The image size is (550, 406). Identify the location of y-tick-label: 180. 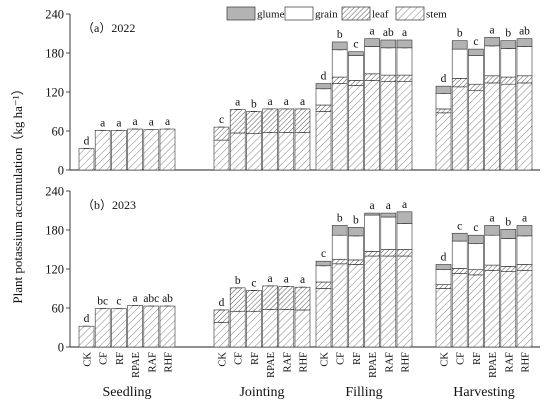
(54, 54).